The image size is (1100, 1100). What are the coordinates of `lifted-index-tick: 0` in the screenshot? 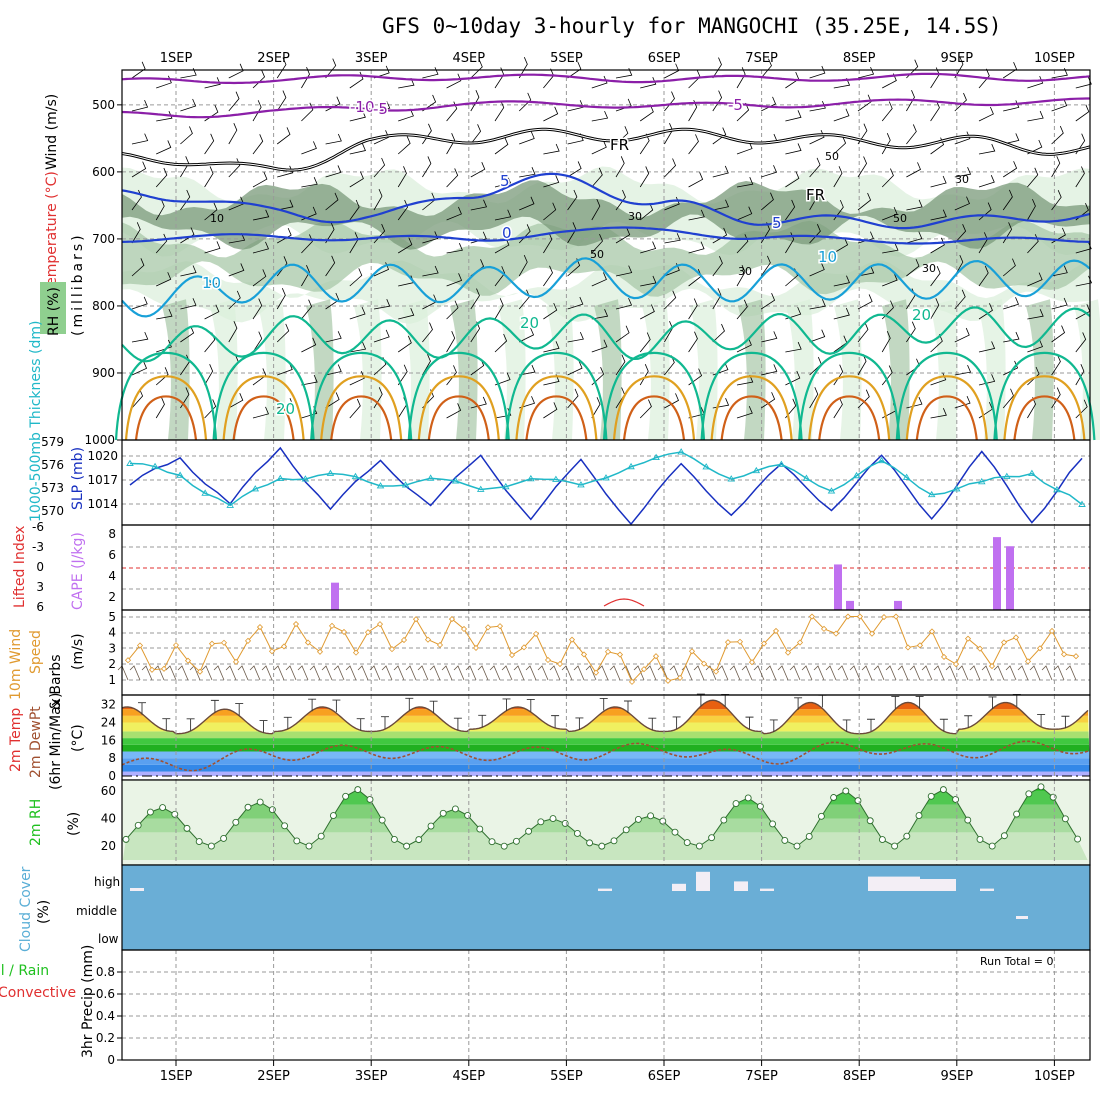 It's located at (40, 567).